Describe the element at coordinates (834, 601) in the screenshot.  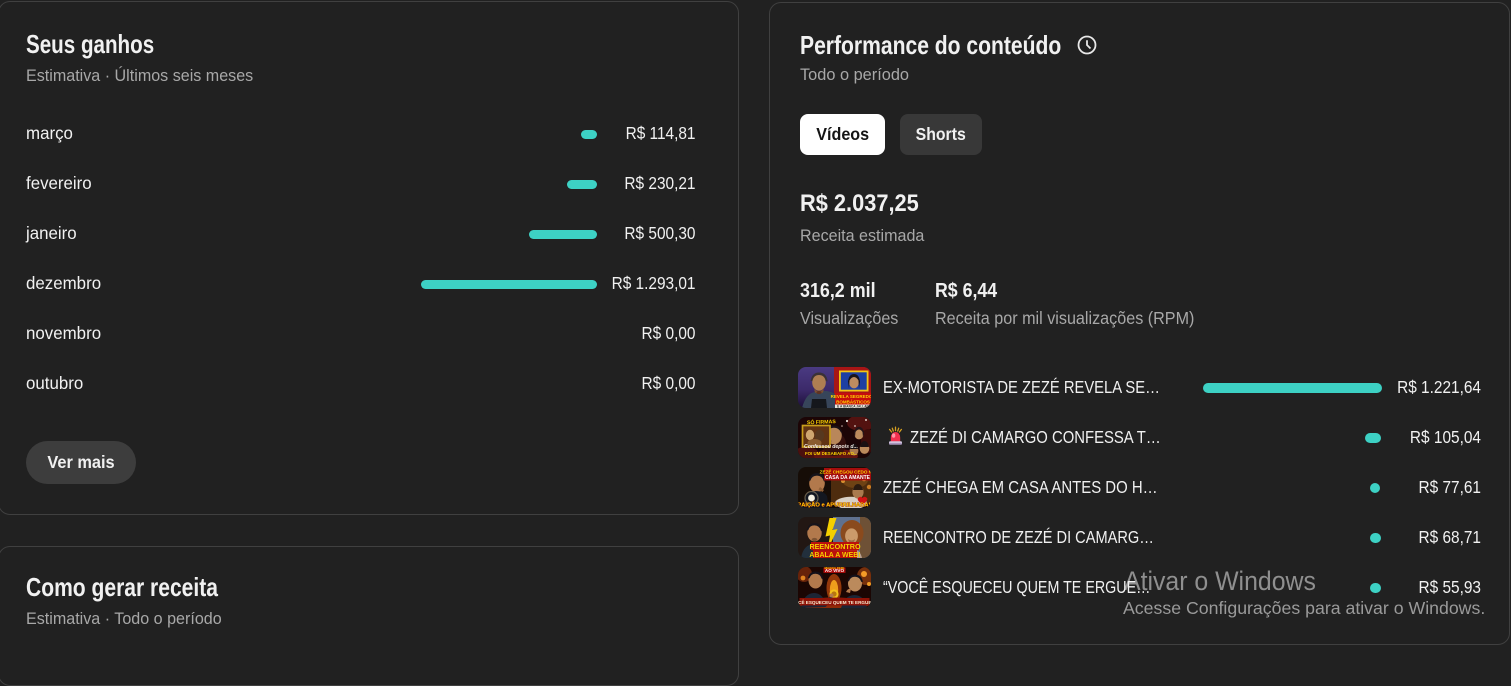
I see `svg-text:"VOCÊ ESQUECEU QUEM TE ERGUEU?: "VOCÊ ESQUECEU QUEM TE ERGUEU?"` at that location.